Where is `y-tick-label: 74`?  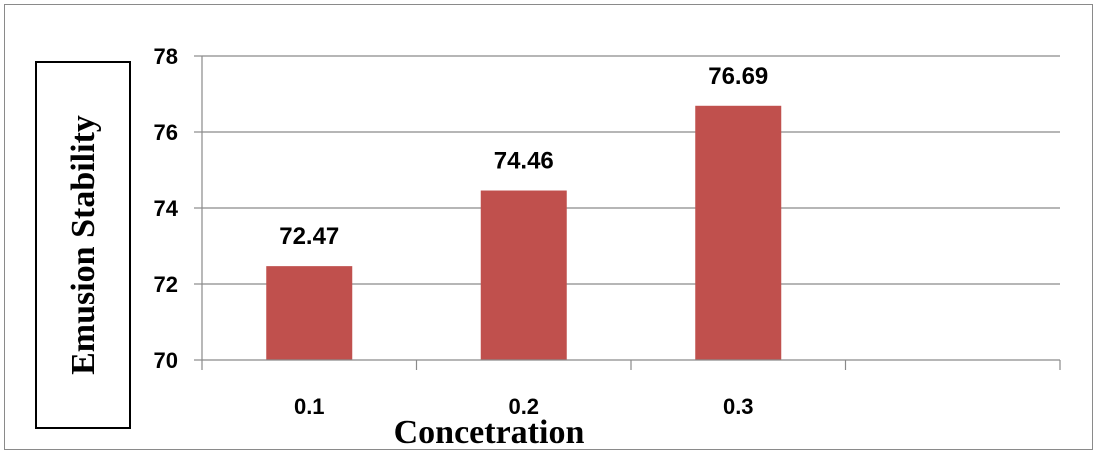 y-tick-label: 74 is located at coordinates (166, 208).